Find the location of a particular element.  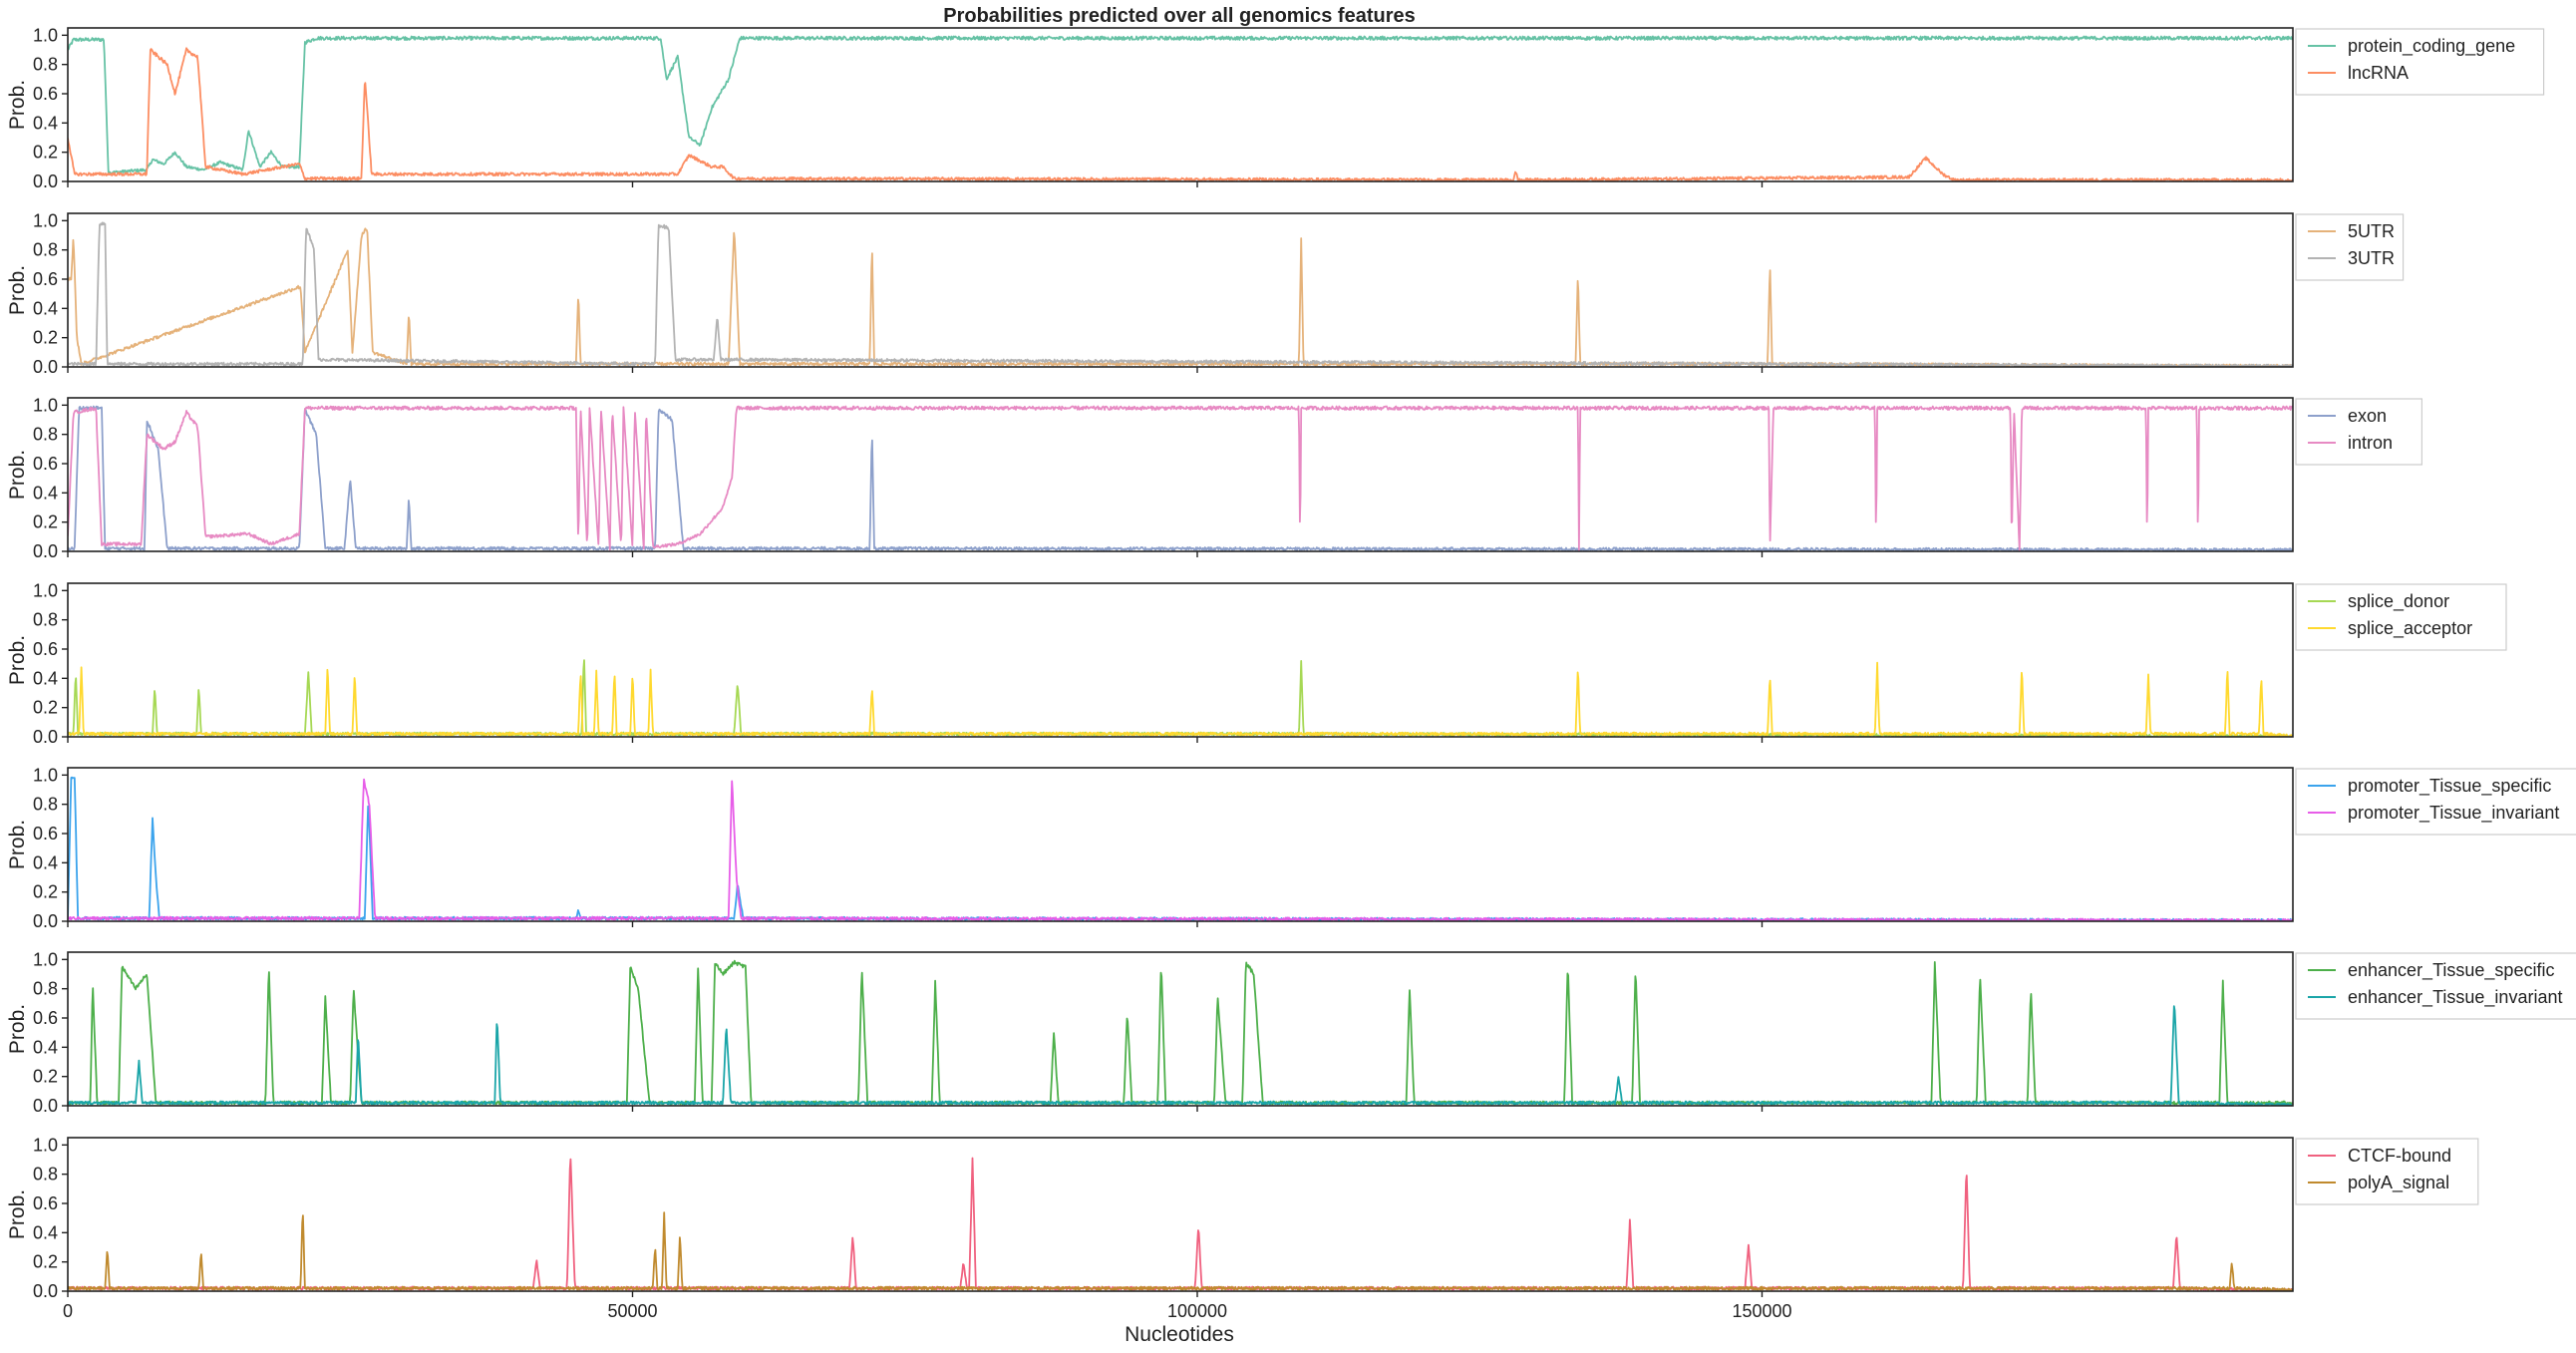

panel-2: Prob. 0.0 0.2 0.4 0.6 0.8 1.0 5UTR 3UTR is located at coordinates (1205, 293).